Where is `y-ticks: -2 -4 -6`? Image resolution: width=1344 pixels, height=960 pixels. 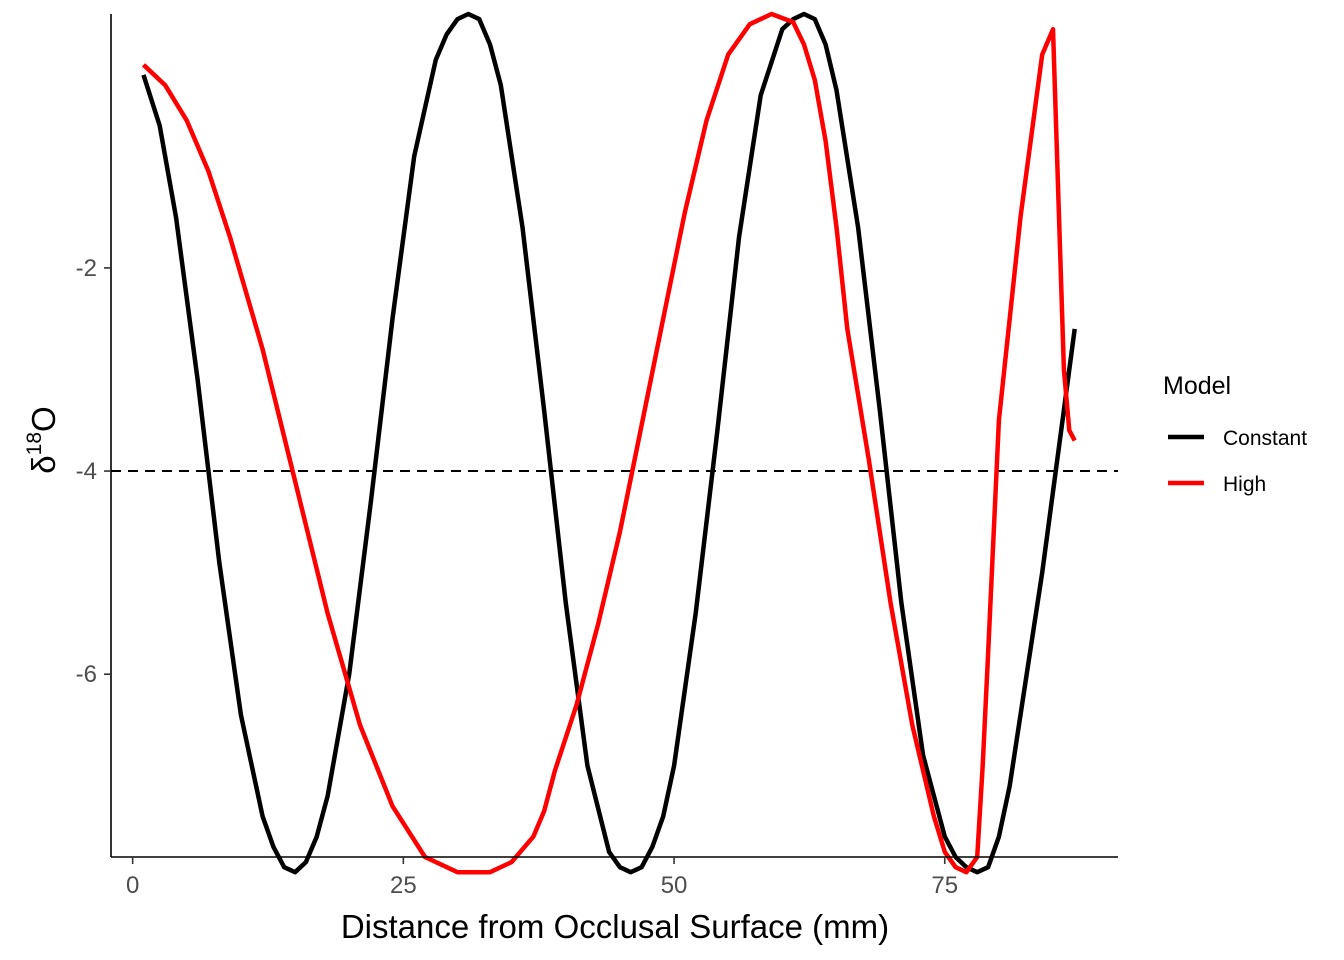
y-ticks: -2 -4 -6 is located at coordinates (93, 471).